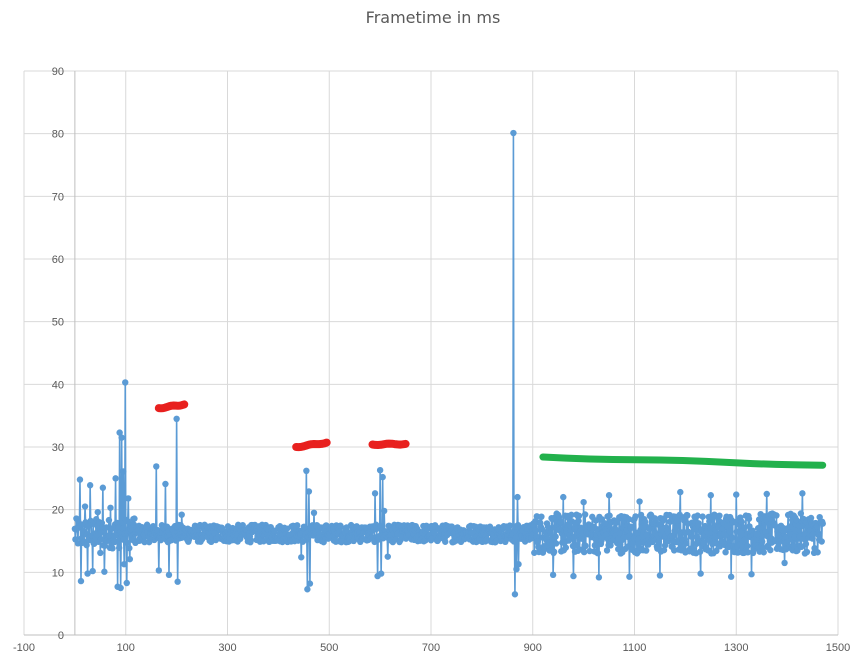 This screenshot has width=866, height=667. Describe the element at coordinates (431, 648) in the screenshot. I see `x-tick-label: 700` at that location.